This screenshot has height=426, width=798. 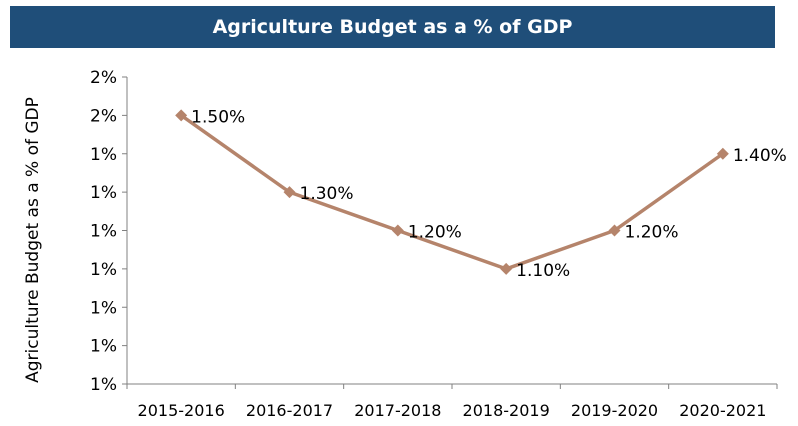 What do you see at coordinates (181, 410) in the screenshot?
I see `x-tick-label: 2015-2016` at bounding box center [181, 410].